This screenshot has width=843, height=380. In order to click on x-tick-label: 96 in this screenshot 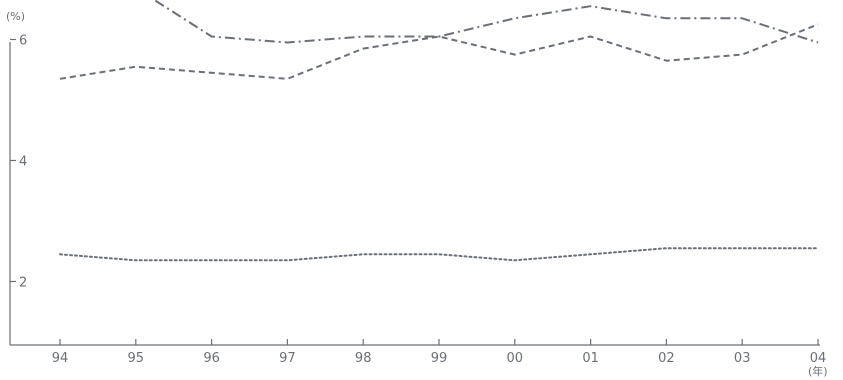, I will do `click(211, 358)`.